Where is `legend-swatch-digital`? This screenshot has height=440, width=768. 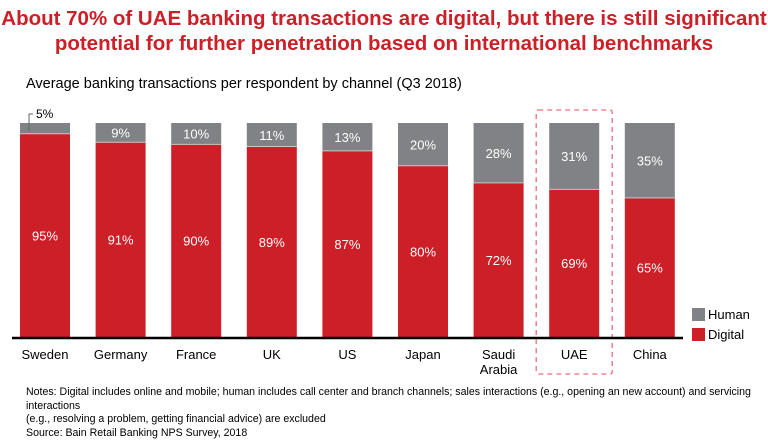
legend-swatch-digital is located at coordinates (698, 334).